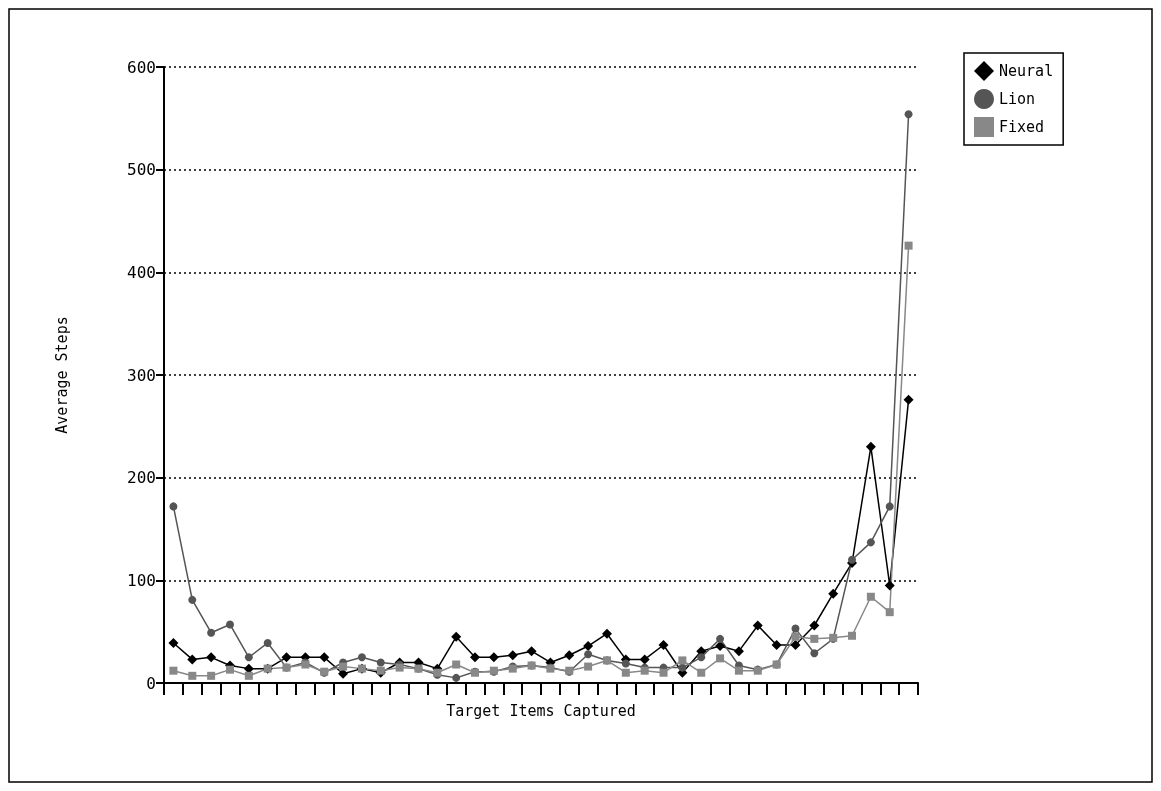 The height and width of the screenshot is (791, 1161). What do you see at coordinates (61, 375) in the screenshot?
I see `y-axis-title: Average Steps` at bounding box center [61, 375].